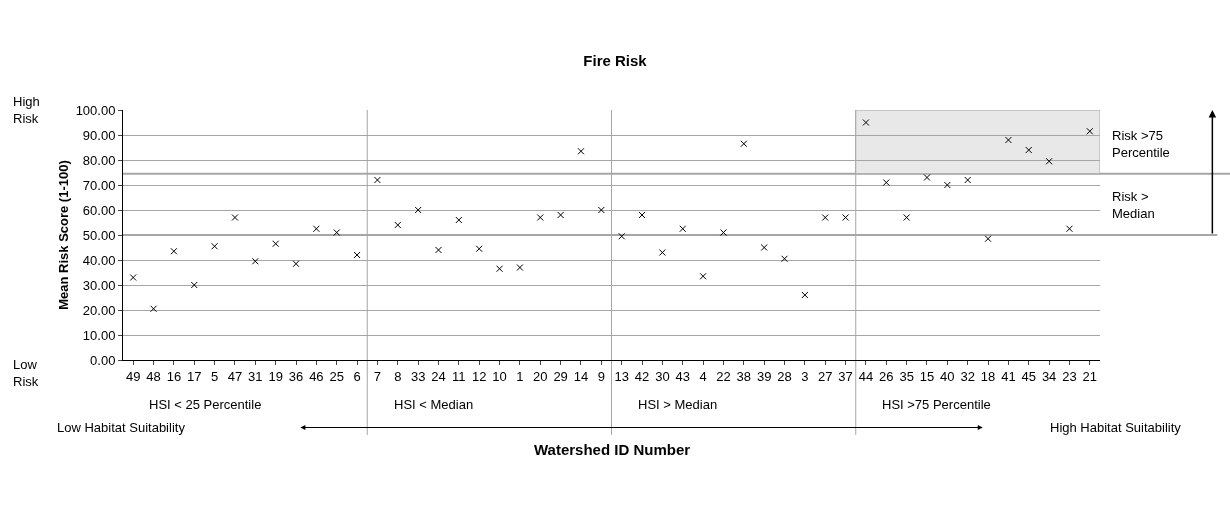 The width and height of the screenshot is (1230, 506). Describe the element at coordinates (1090, 376) in the screenshot. I see `x-tick-label: 21` at that location.